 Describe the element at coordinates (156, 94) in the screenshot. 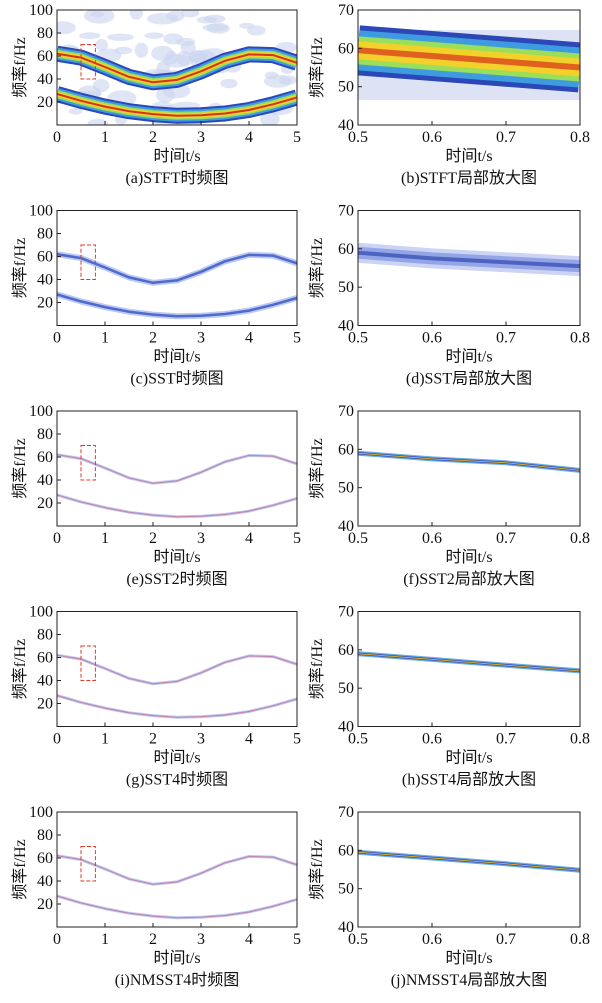

I see `panel: 0 1 2 3 4 5 20 40 60 80 100 时间t/s 频率f/Hz (a)STFT时频图` at that location.